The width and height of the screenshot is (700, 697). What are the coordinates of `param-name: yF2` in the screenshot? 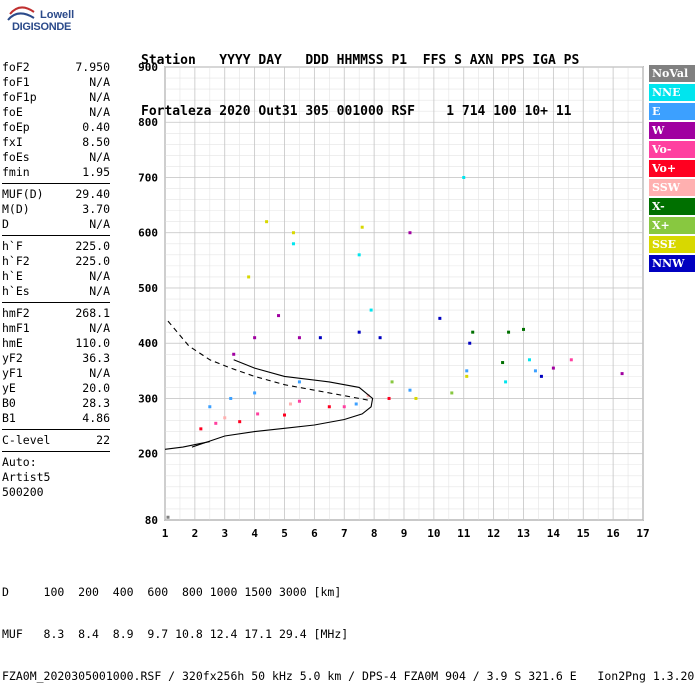 It's located at (12, 358).